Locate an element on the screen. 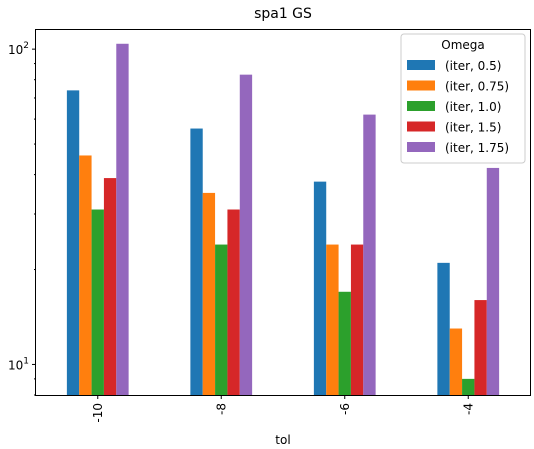 This screenshot has height=449, width=534. x-axis: -10 -8 -6 -4 is located at coordinates (283, 409).